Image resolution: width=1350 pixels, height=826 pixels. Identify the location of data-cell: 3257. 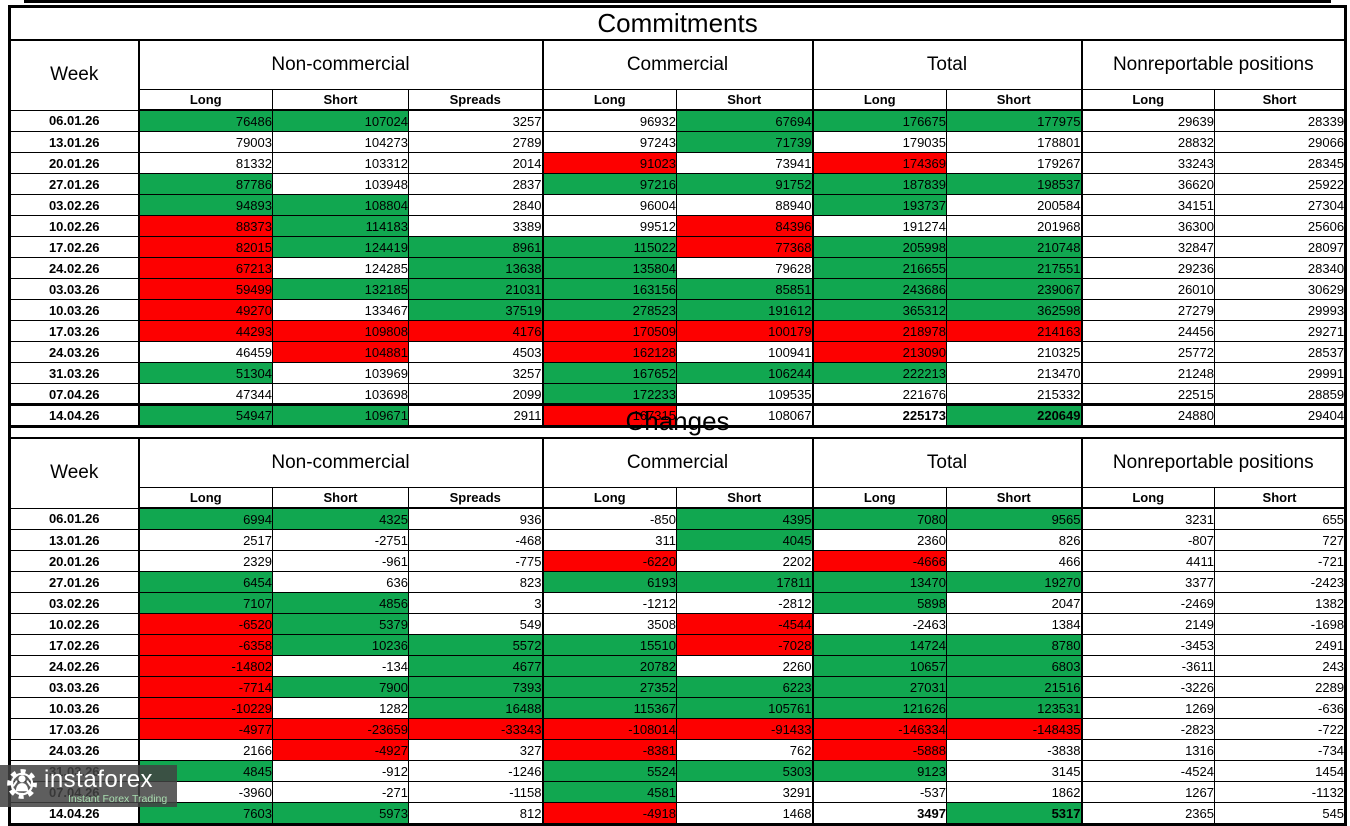
(475, 373).